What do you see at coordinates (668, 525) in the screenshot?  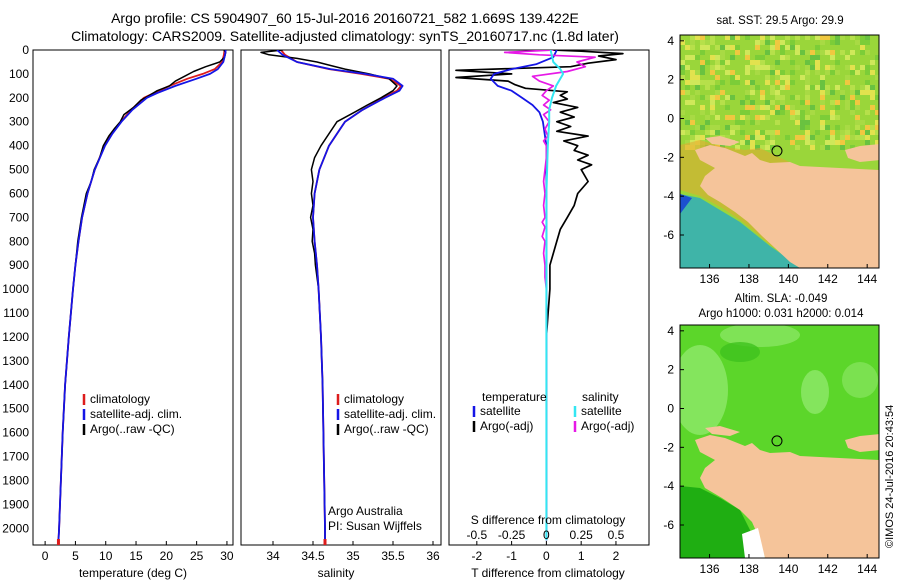 I see `sla-lat-tick-label: -6` at bounding box center [668, 525].